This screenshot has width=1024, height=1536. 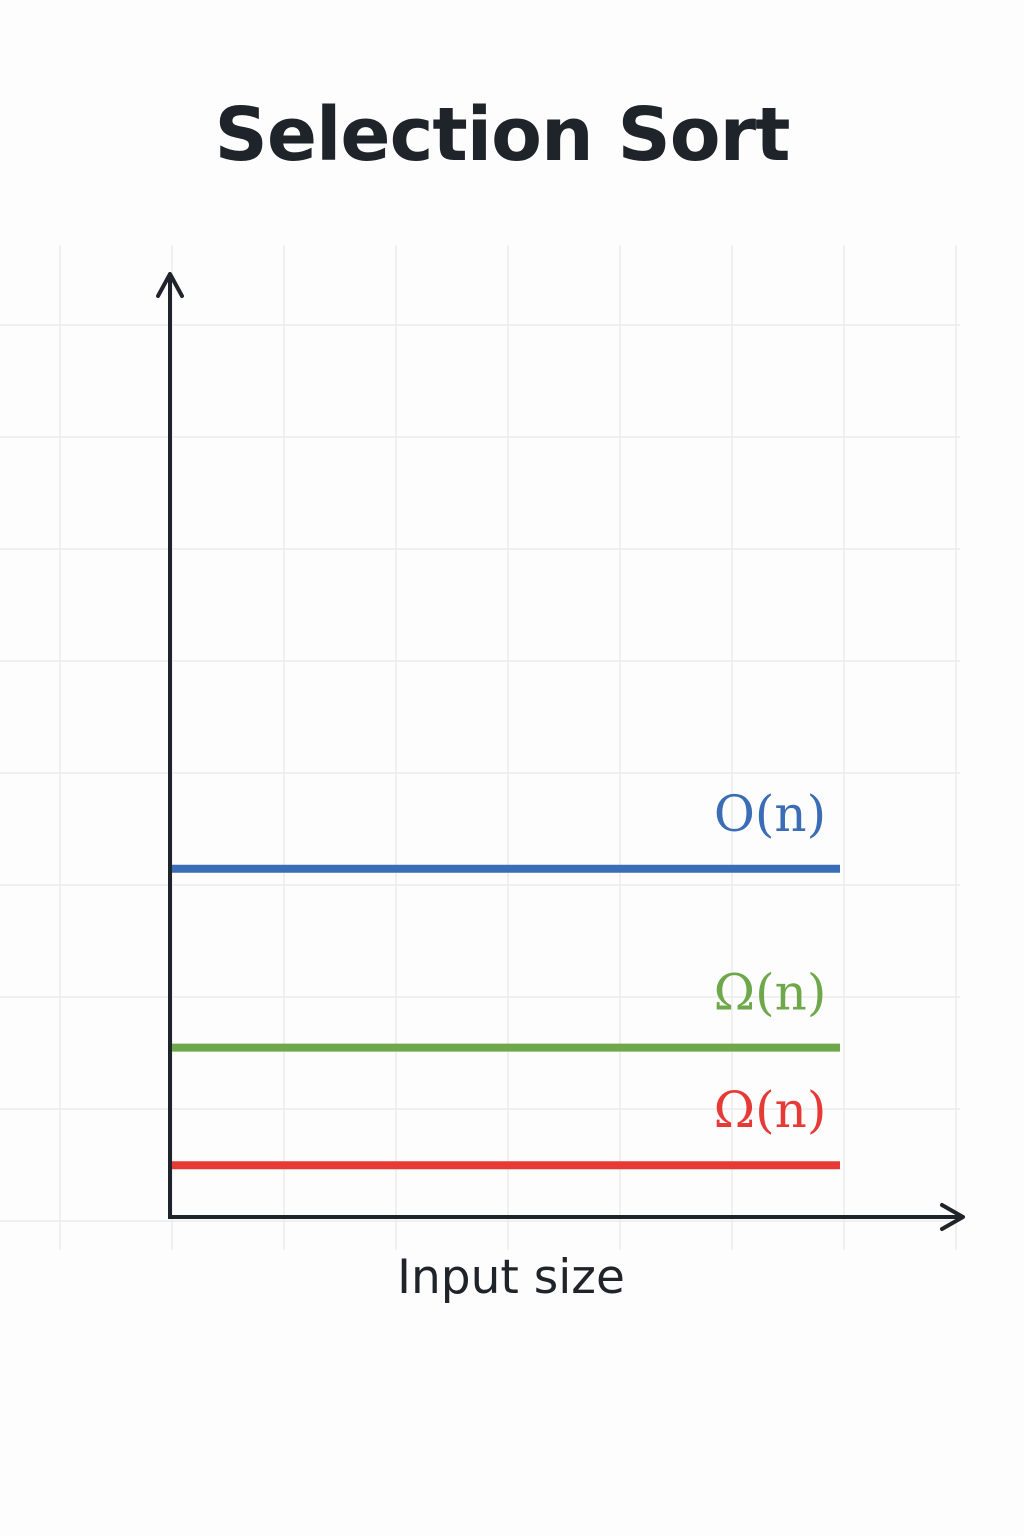 What do you see at coordinates (770, 993) in the screenshot?
I see `series-label-2: Ω(n)` at bounding box center [770, 993].